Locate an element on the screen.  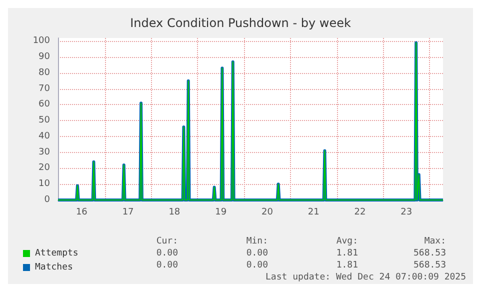
y-tick-label: 50 is located at coordinates (44, 121).